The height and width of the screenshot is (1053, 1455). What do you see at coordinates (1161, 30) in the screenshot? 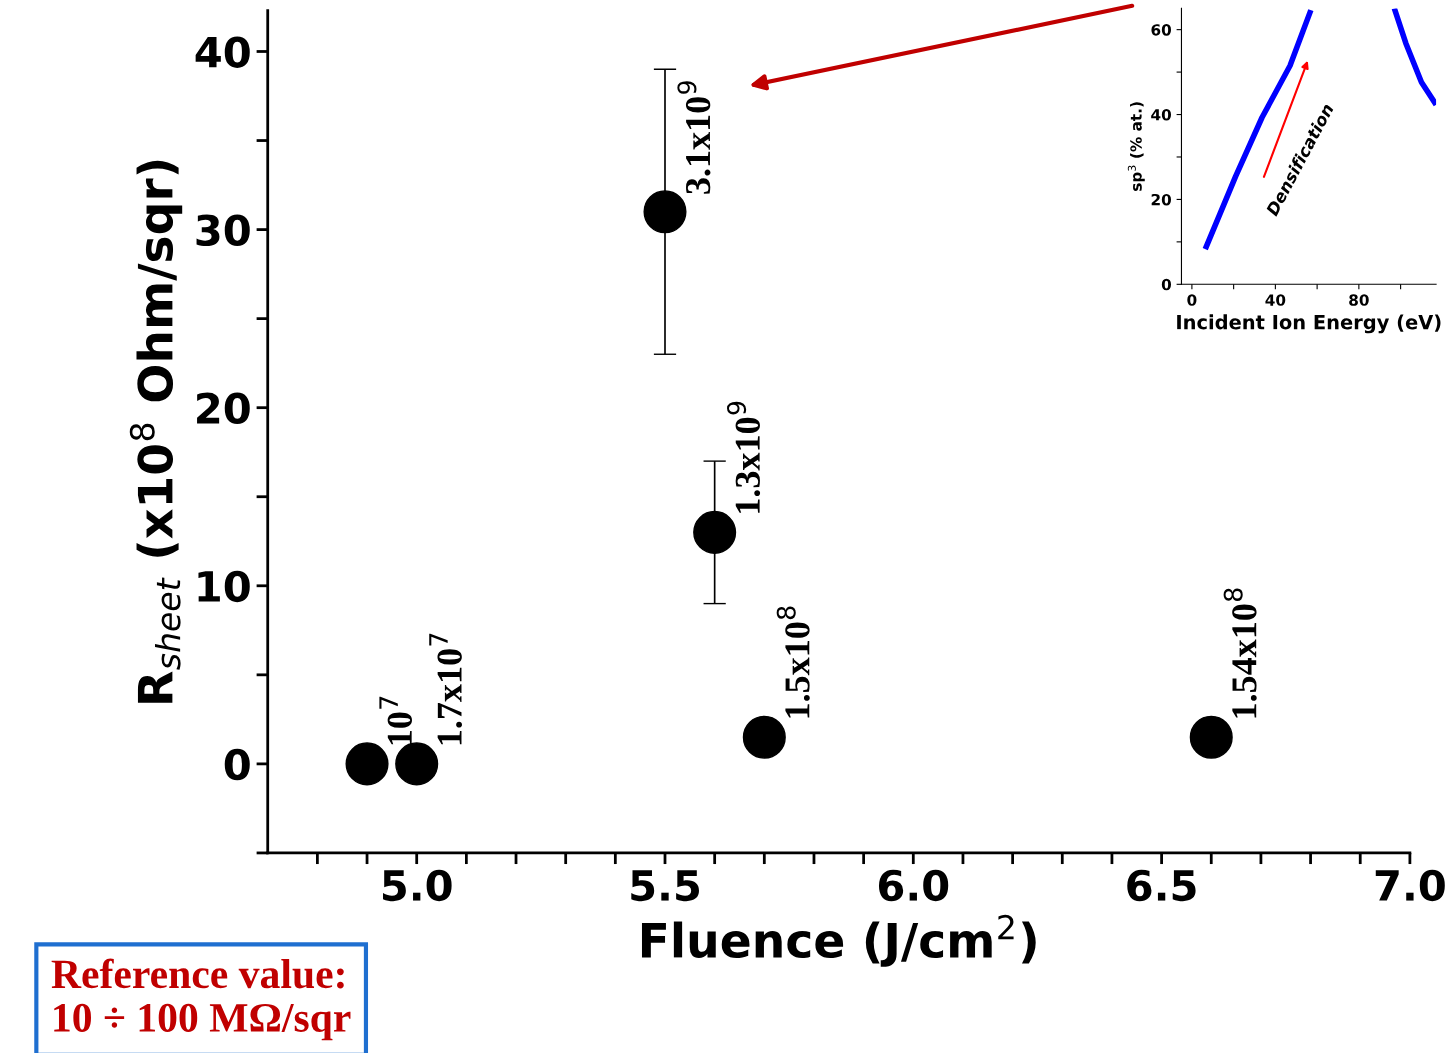
I see `y-tick-label: 60` at bounding box center [1161, 30].